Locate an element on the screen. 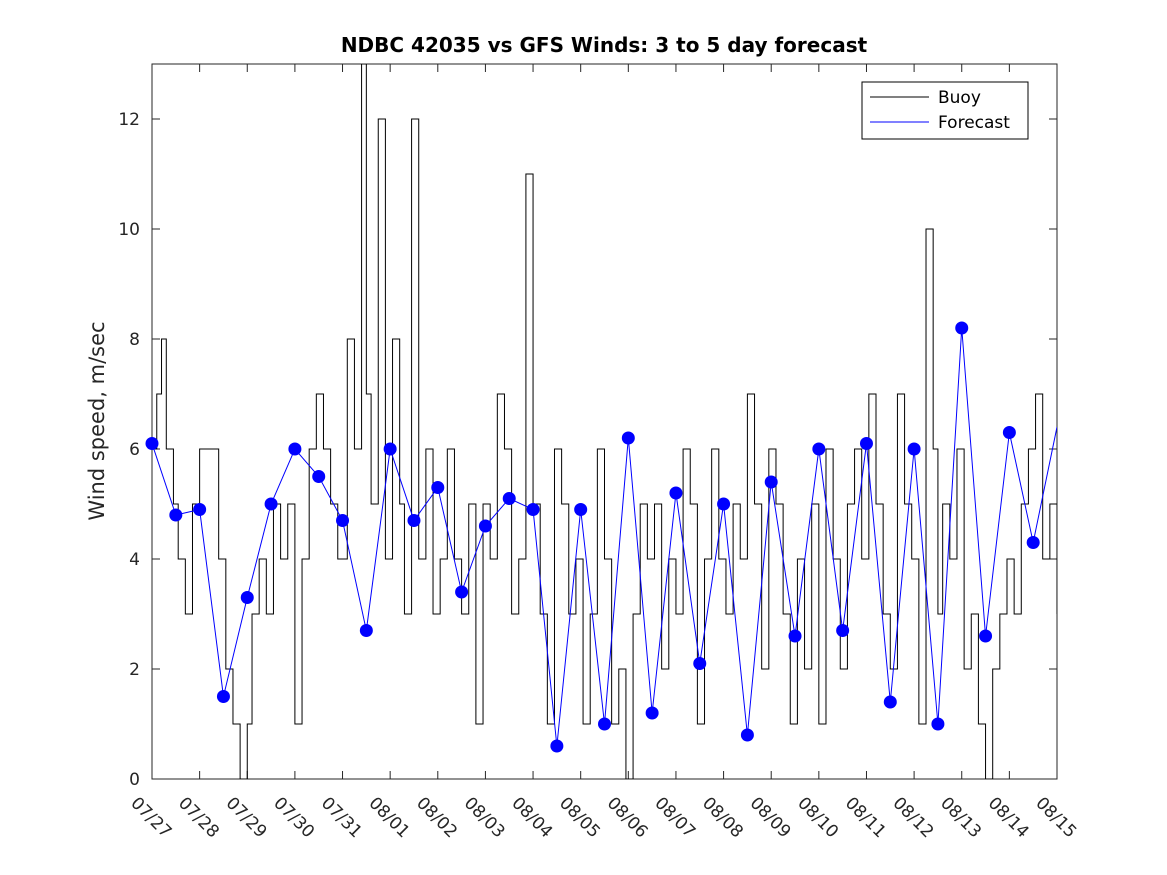  y-tick-label: 10 is located at coordinates (129, 230).